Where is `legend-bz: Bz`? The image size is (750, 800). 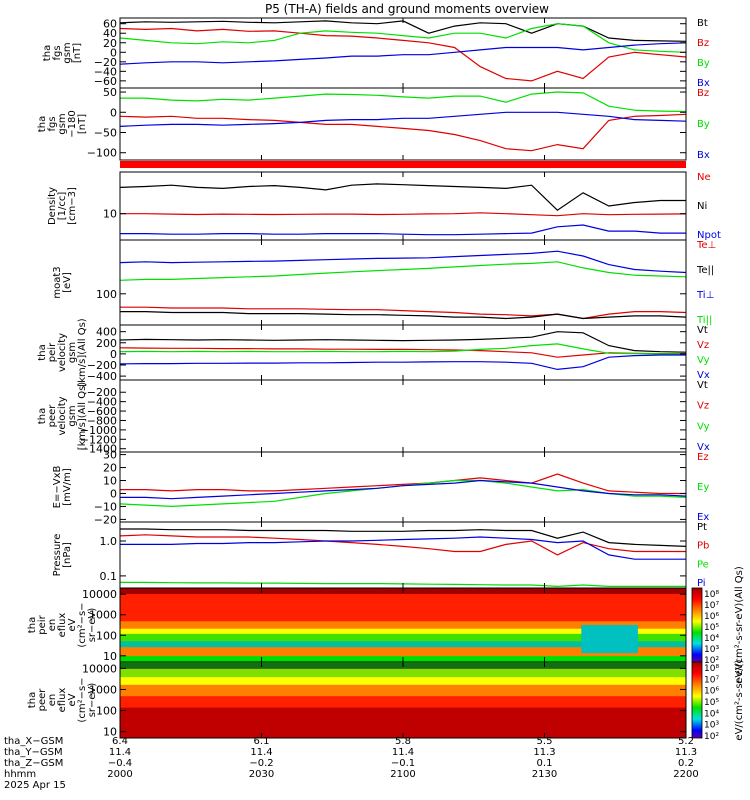
legend-bz: Bz is located at coordinates (703, 93).